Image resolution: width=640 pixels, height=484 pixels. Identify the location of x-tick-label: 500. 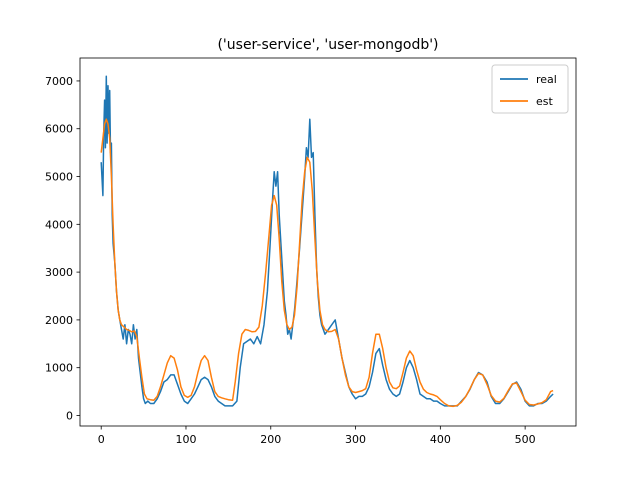
(525, 439).